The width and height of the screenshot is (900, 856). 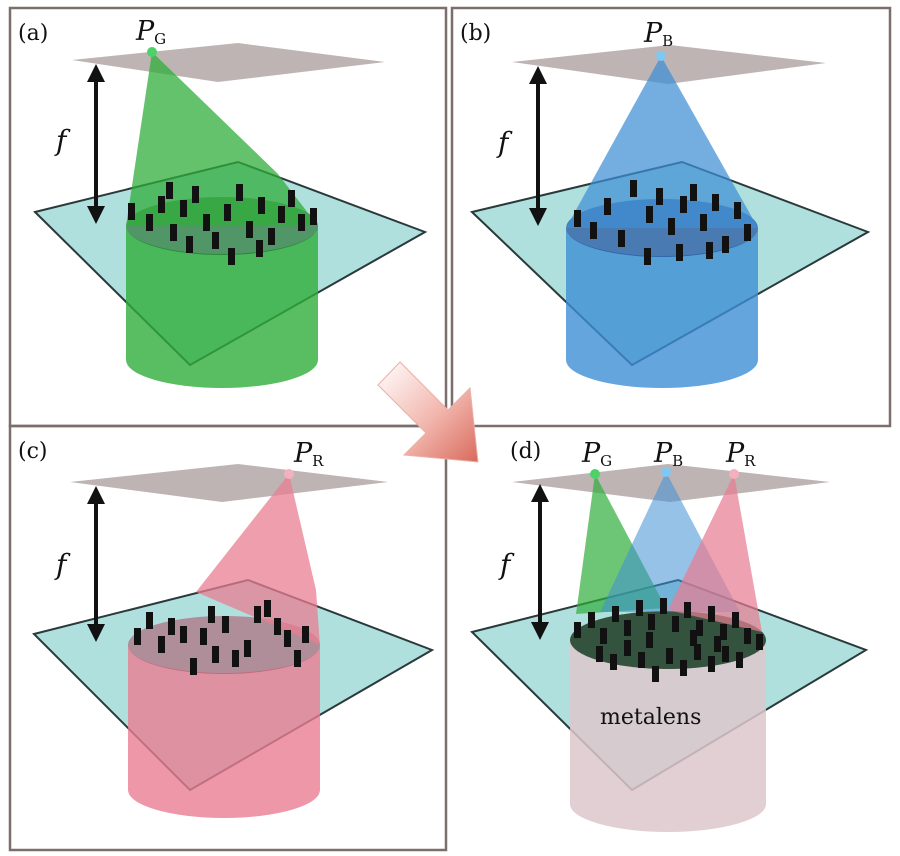 I want to click on red-cone, so click(x=715, y=553).